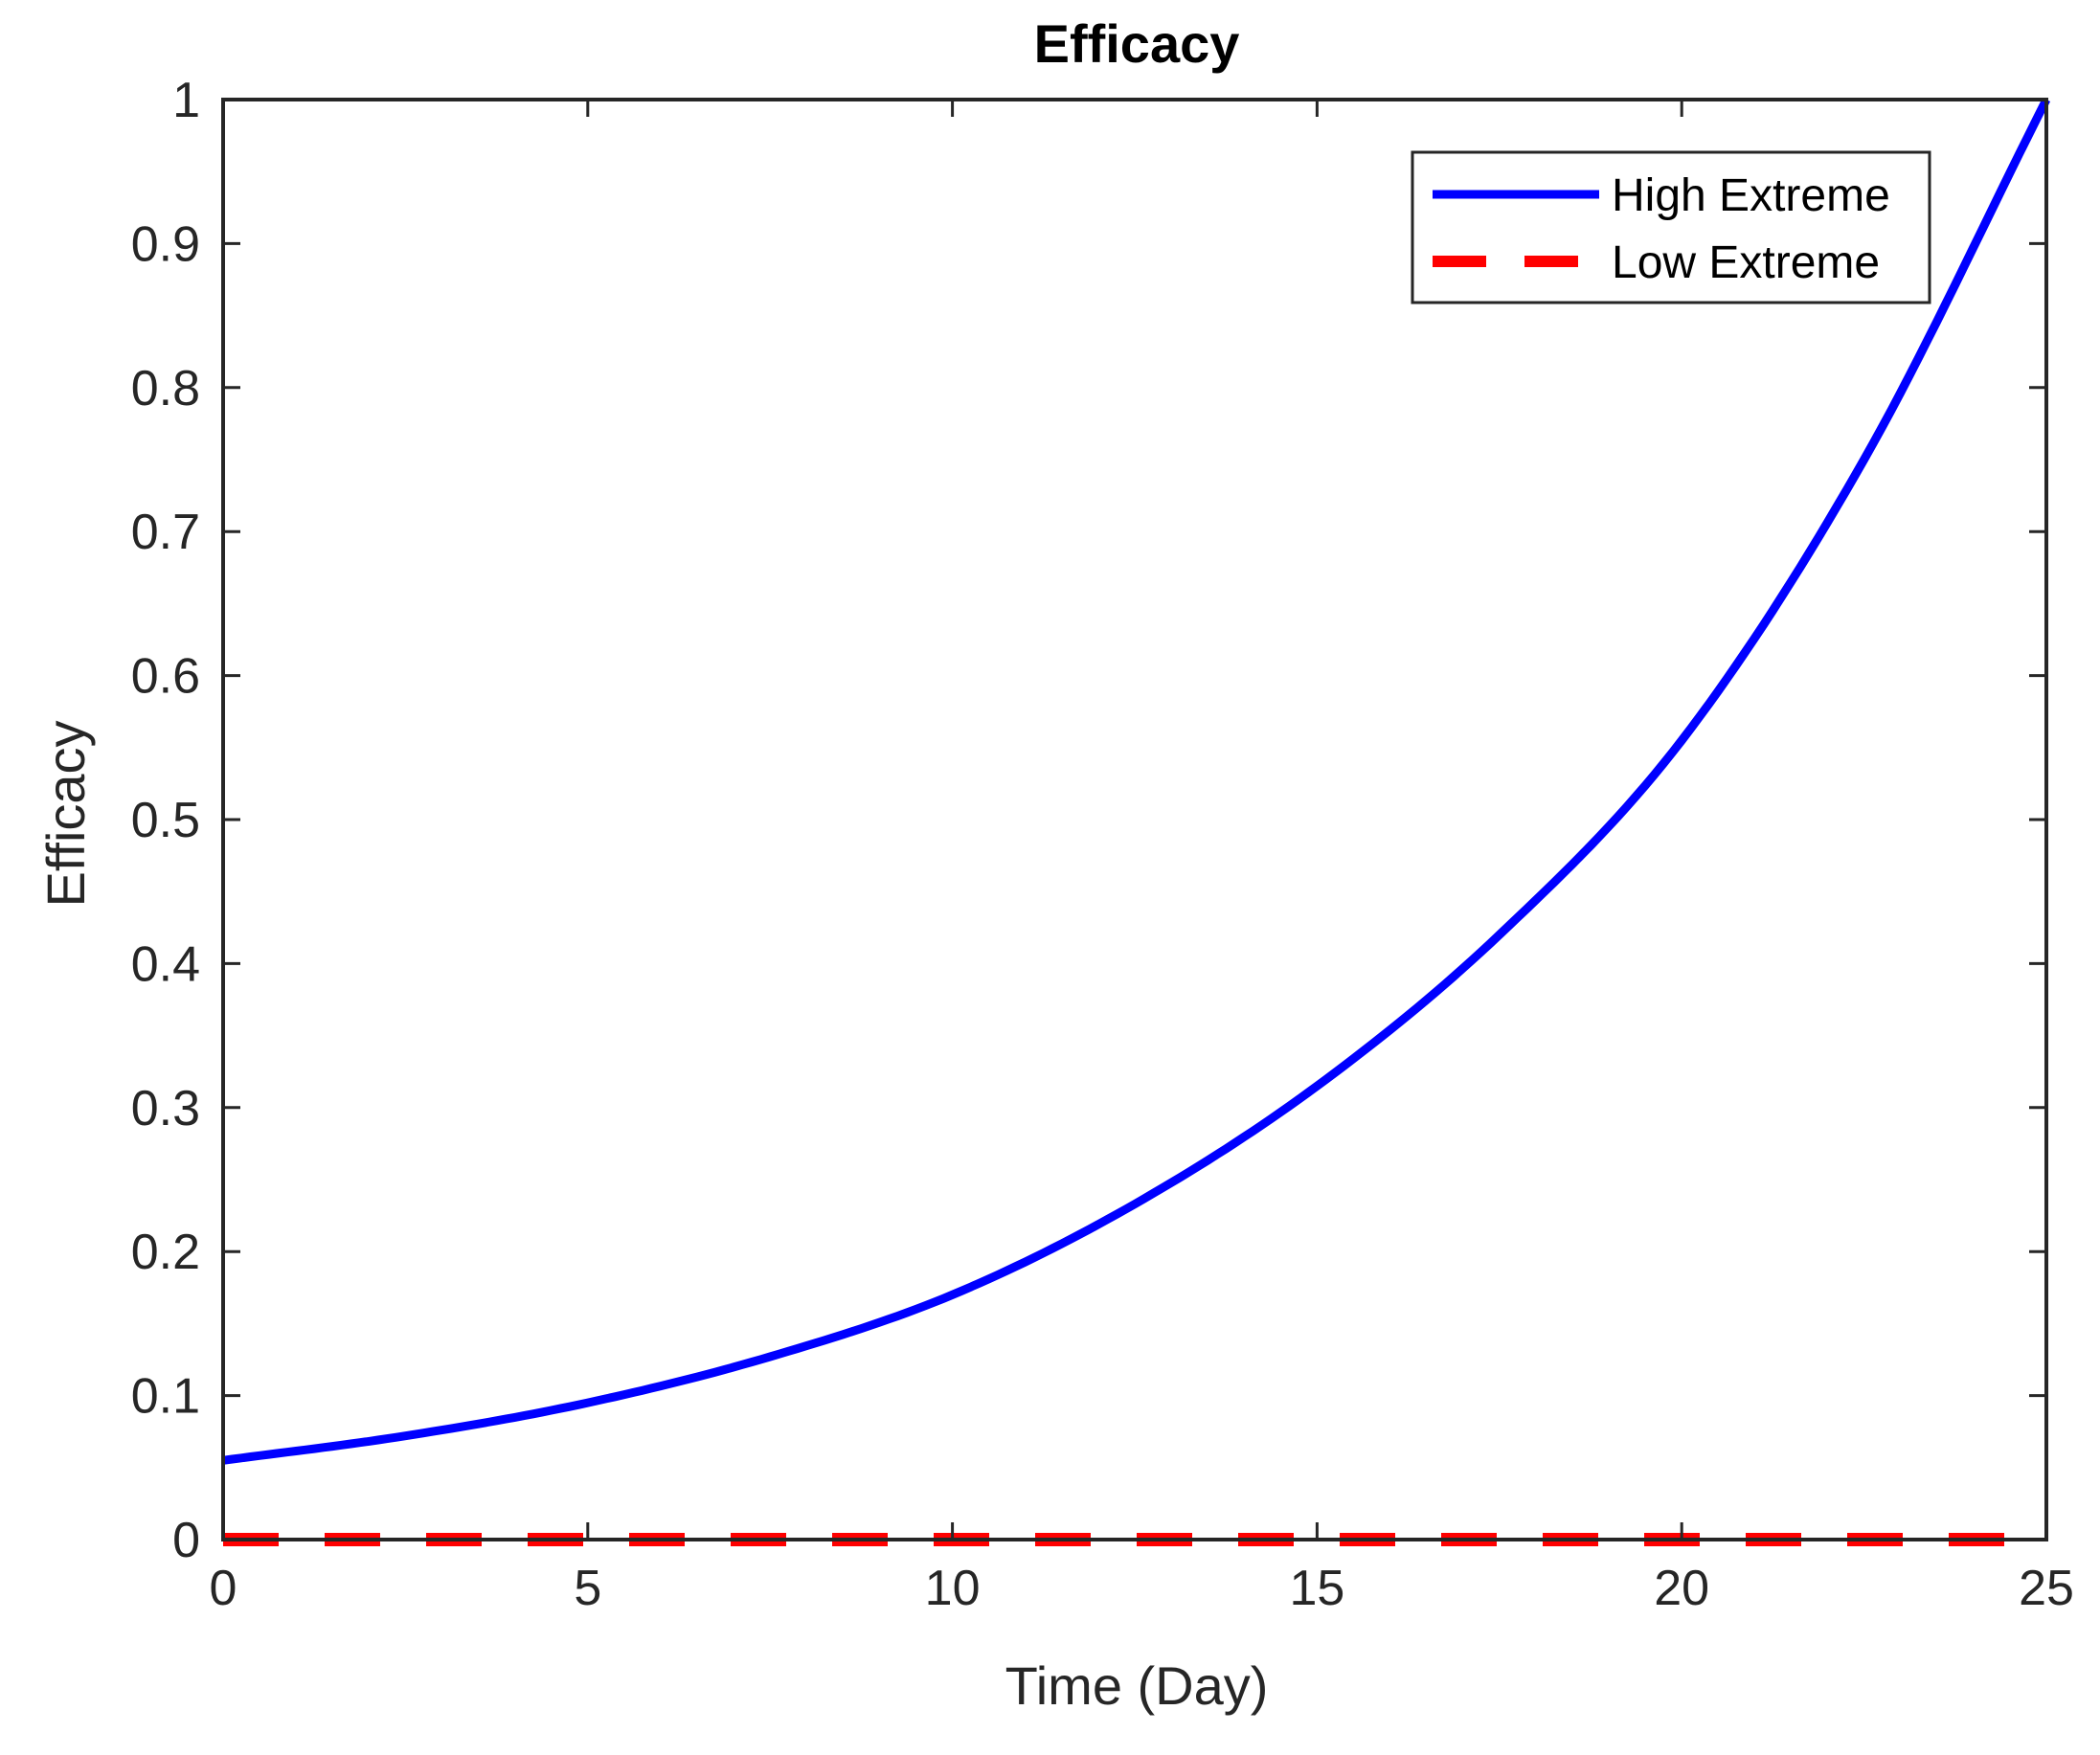 The height and width of the screenshot is (1755, 2100). What do you see at coordinates (587, 1589) in the screenshot?
I see `x-tick-label: 5` at bounding box center [587, 1589].